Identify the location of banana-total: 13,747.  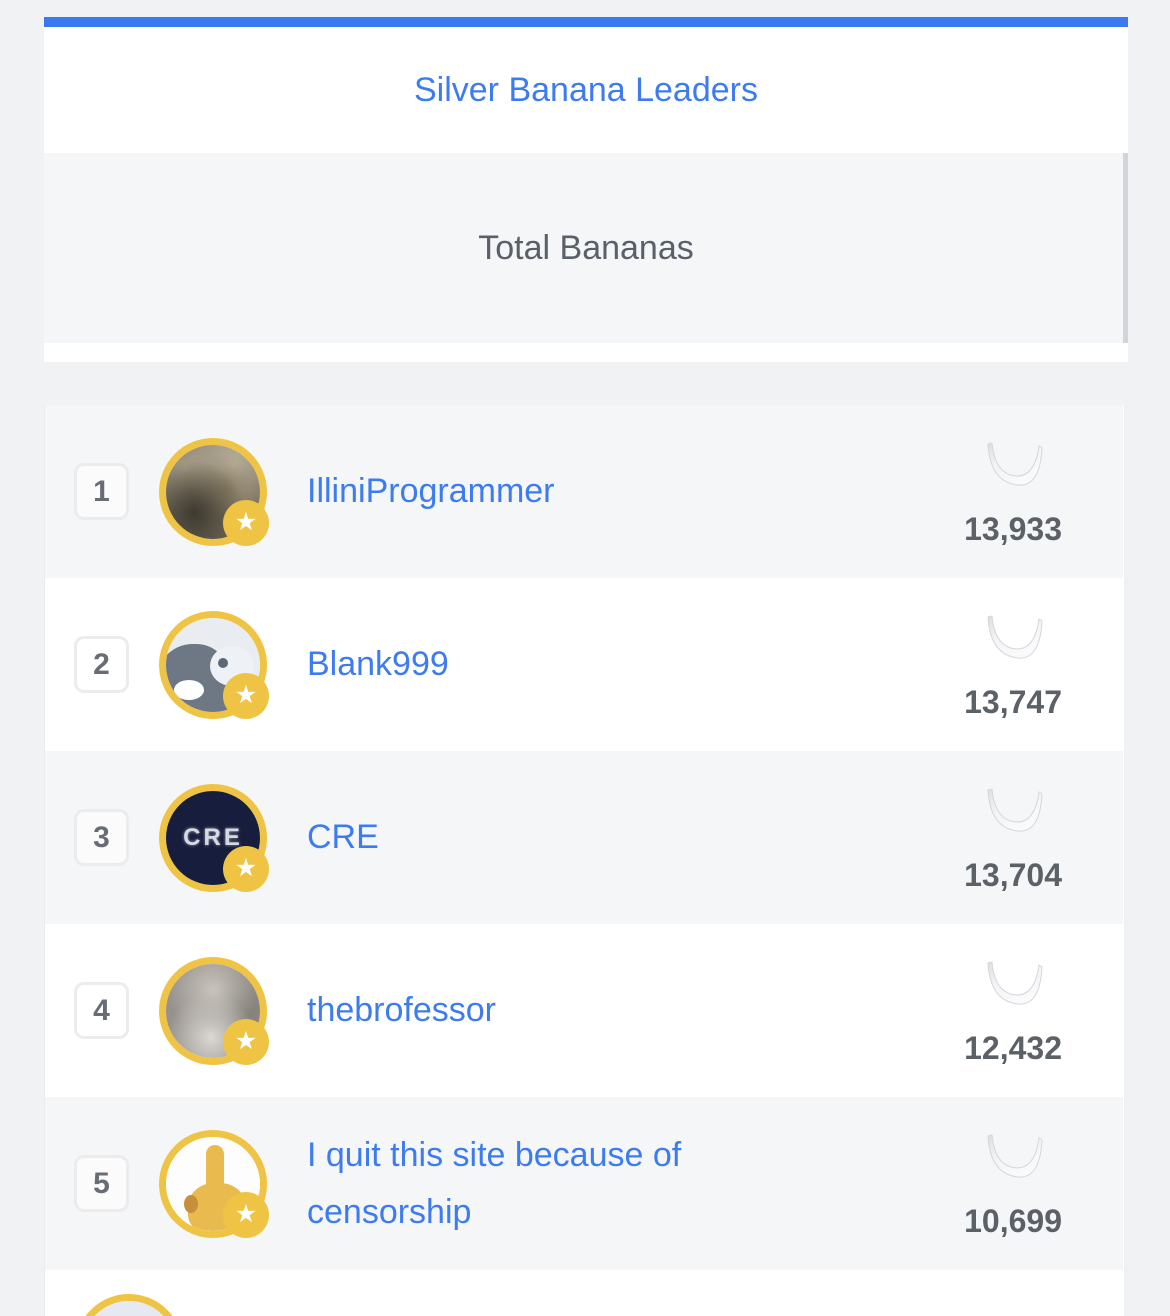
(1013, 666).